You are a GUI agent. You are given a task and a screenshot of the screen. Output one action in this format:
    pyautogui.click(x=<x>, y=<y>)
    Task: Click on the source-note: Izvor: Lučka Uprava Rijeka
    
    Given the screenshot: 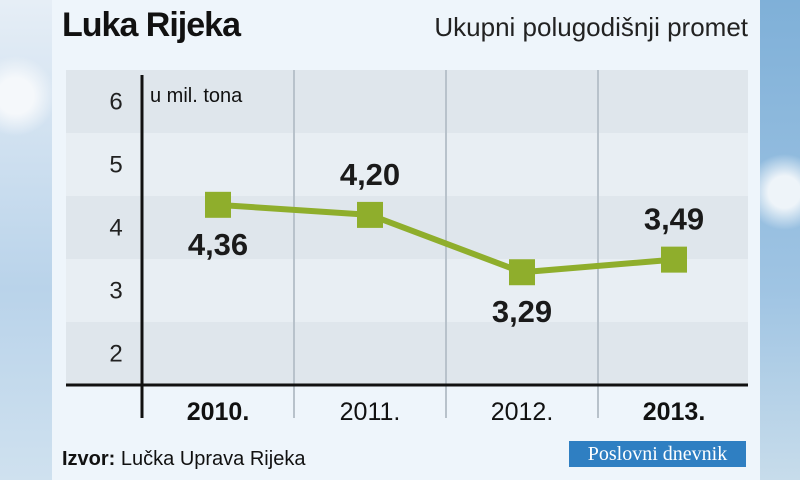 What is the action you would take?
    pyautogui.click(x=183, y=459)
    